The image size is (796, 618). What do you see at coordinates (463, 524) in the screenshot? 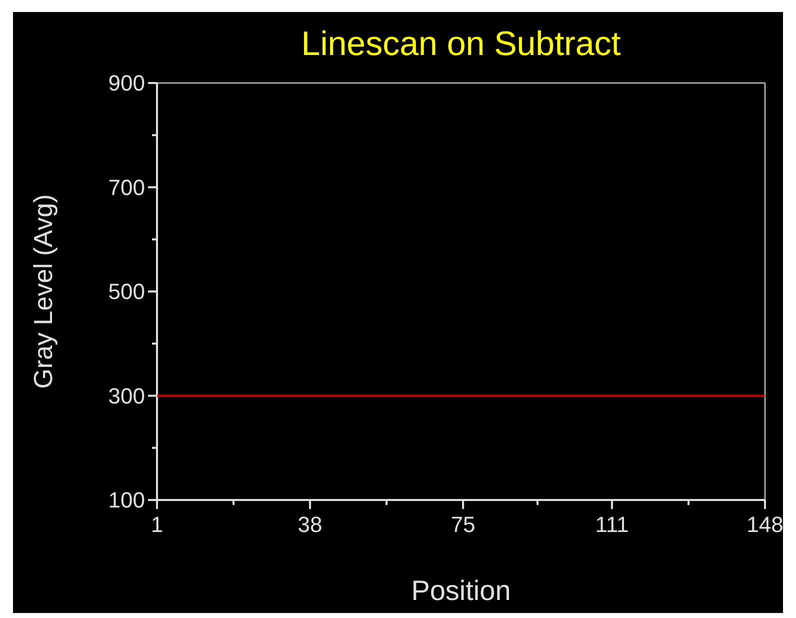
I see `x-tick-label: 75` at bounding box center [463, 524].